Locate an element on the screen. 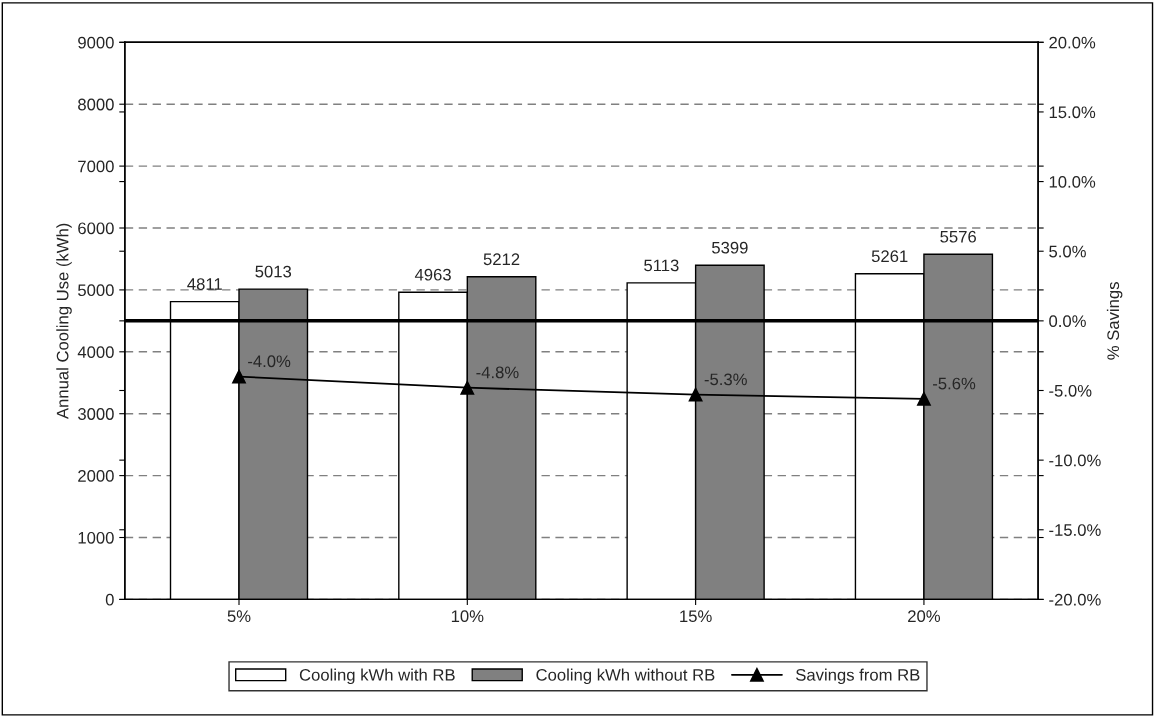 This screenshot has width=1156, height=717. y2-axis-title: % Savings is located at coordinates (1114, 321).